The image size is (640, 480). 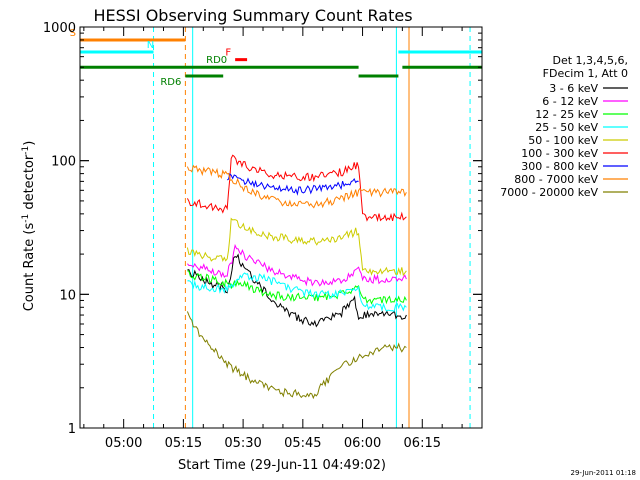 I want to click on x-tick-label: 05:30, so click(x=242, y=443).